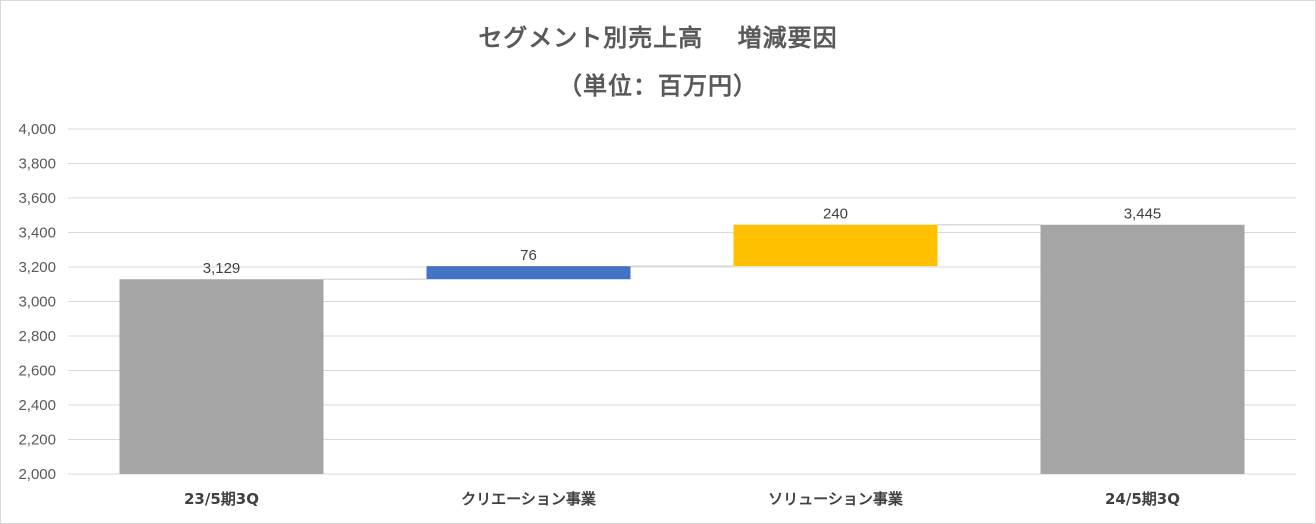  I want to click on y-tick-label: 3,200, so click(37, 267).